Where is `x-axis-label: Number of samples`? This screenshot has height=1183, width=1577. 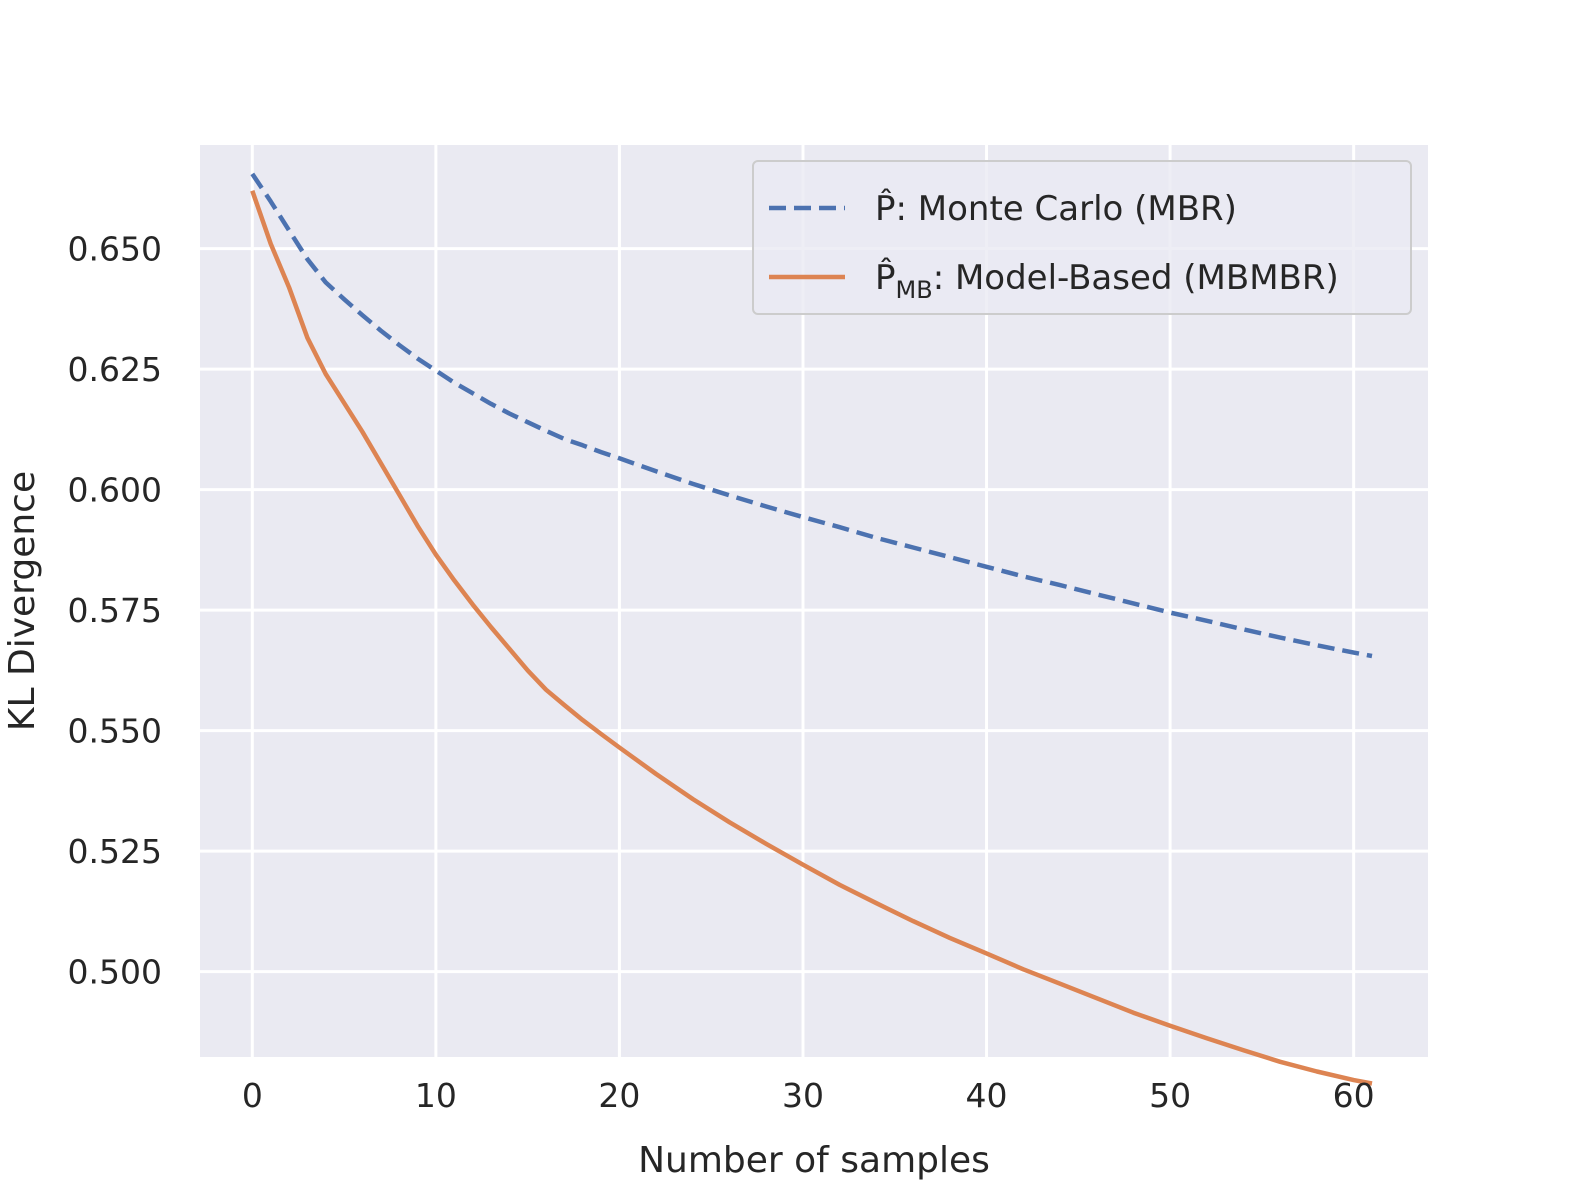
x-axis-label: Number of samples is located at coordinates (814, 1160).